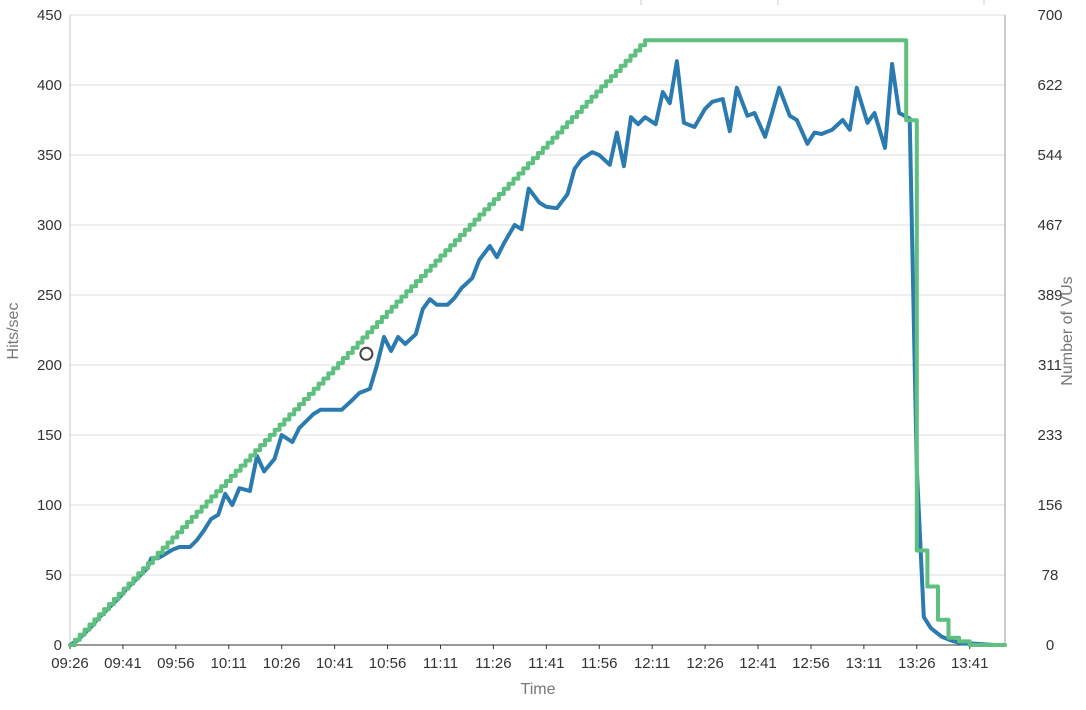  What do you see at coordinates (705, 663) in the screenshot?
I see `x-tick-label: 12:26` at bounding box center [705, 663].